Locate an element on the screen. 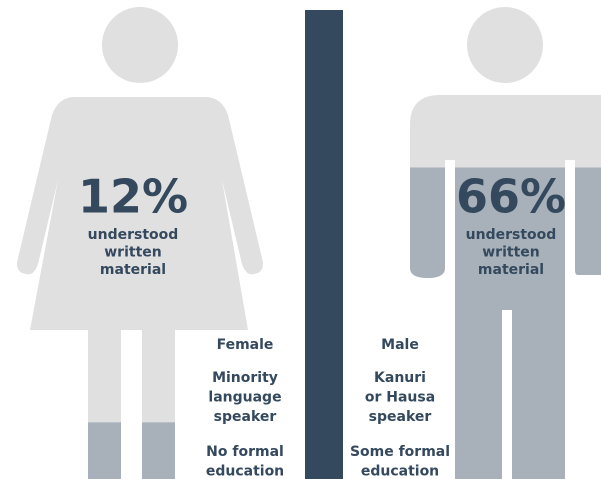  trait: Kanuri is located at coordinates (400, 378).